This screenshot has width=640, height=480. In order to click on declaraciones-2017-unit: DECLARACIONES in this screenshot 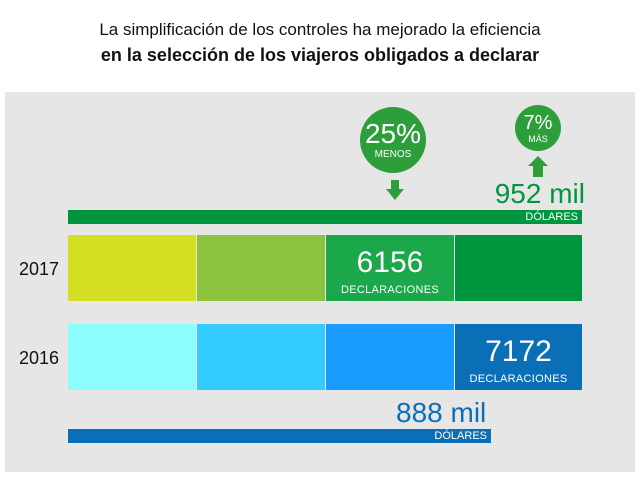, I will do `click(390, 290)`.